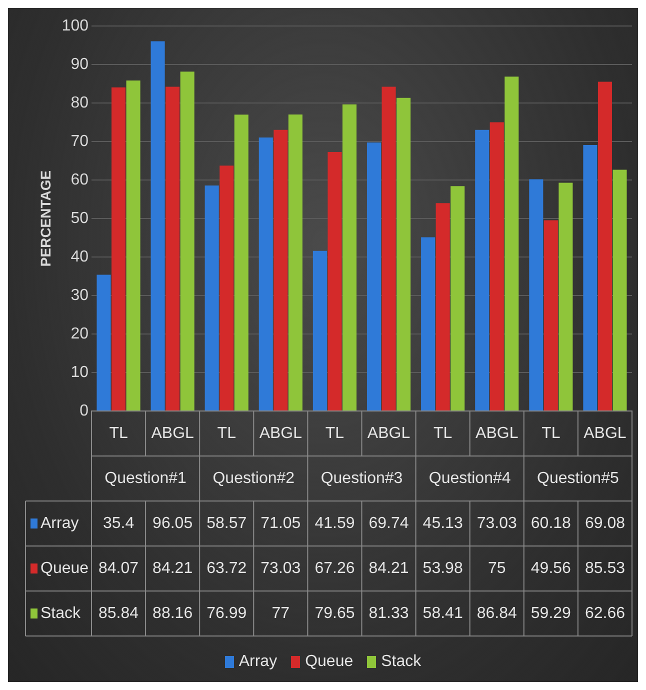 Image resolution: width=646 pixels, height=690 pixels. What do you see at coordinates (551, 523) in the screenshot?
I see `data-label: 60.18` at bounding box center [551, 523].